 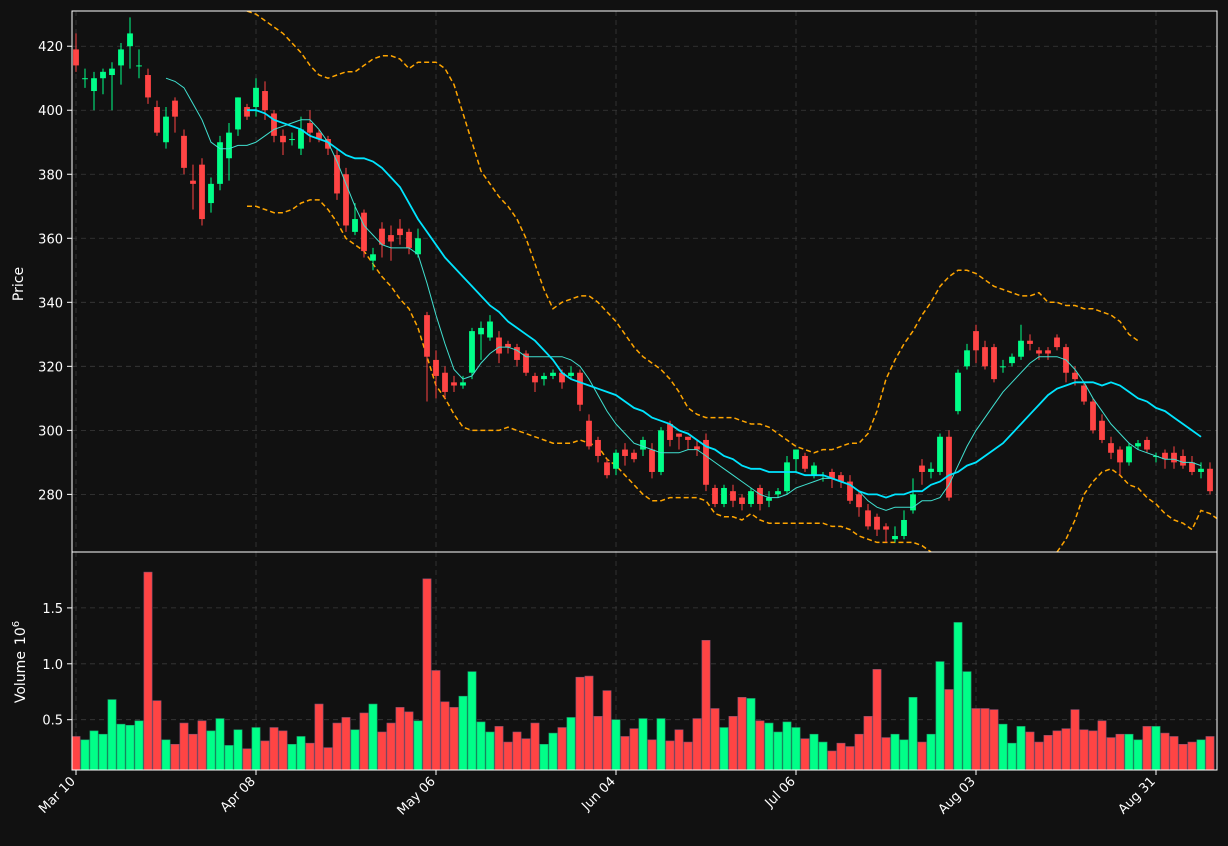 I want to click on volume-tick-label: 1.5, so click(x=52, y=609).